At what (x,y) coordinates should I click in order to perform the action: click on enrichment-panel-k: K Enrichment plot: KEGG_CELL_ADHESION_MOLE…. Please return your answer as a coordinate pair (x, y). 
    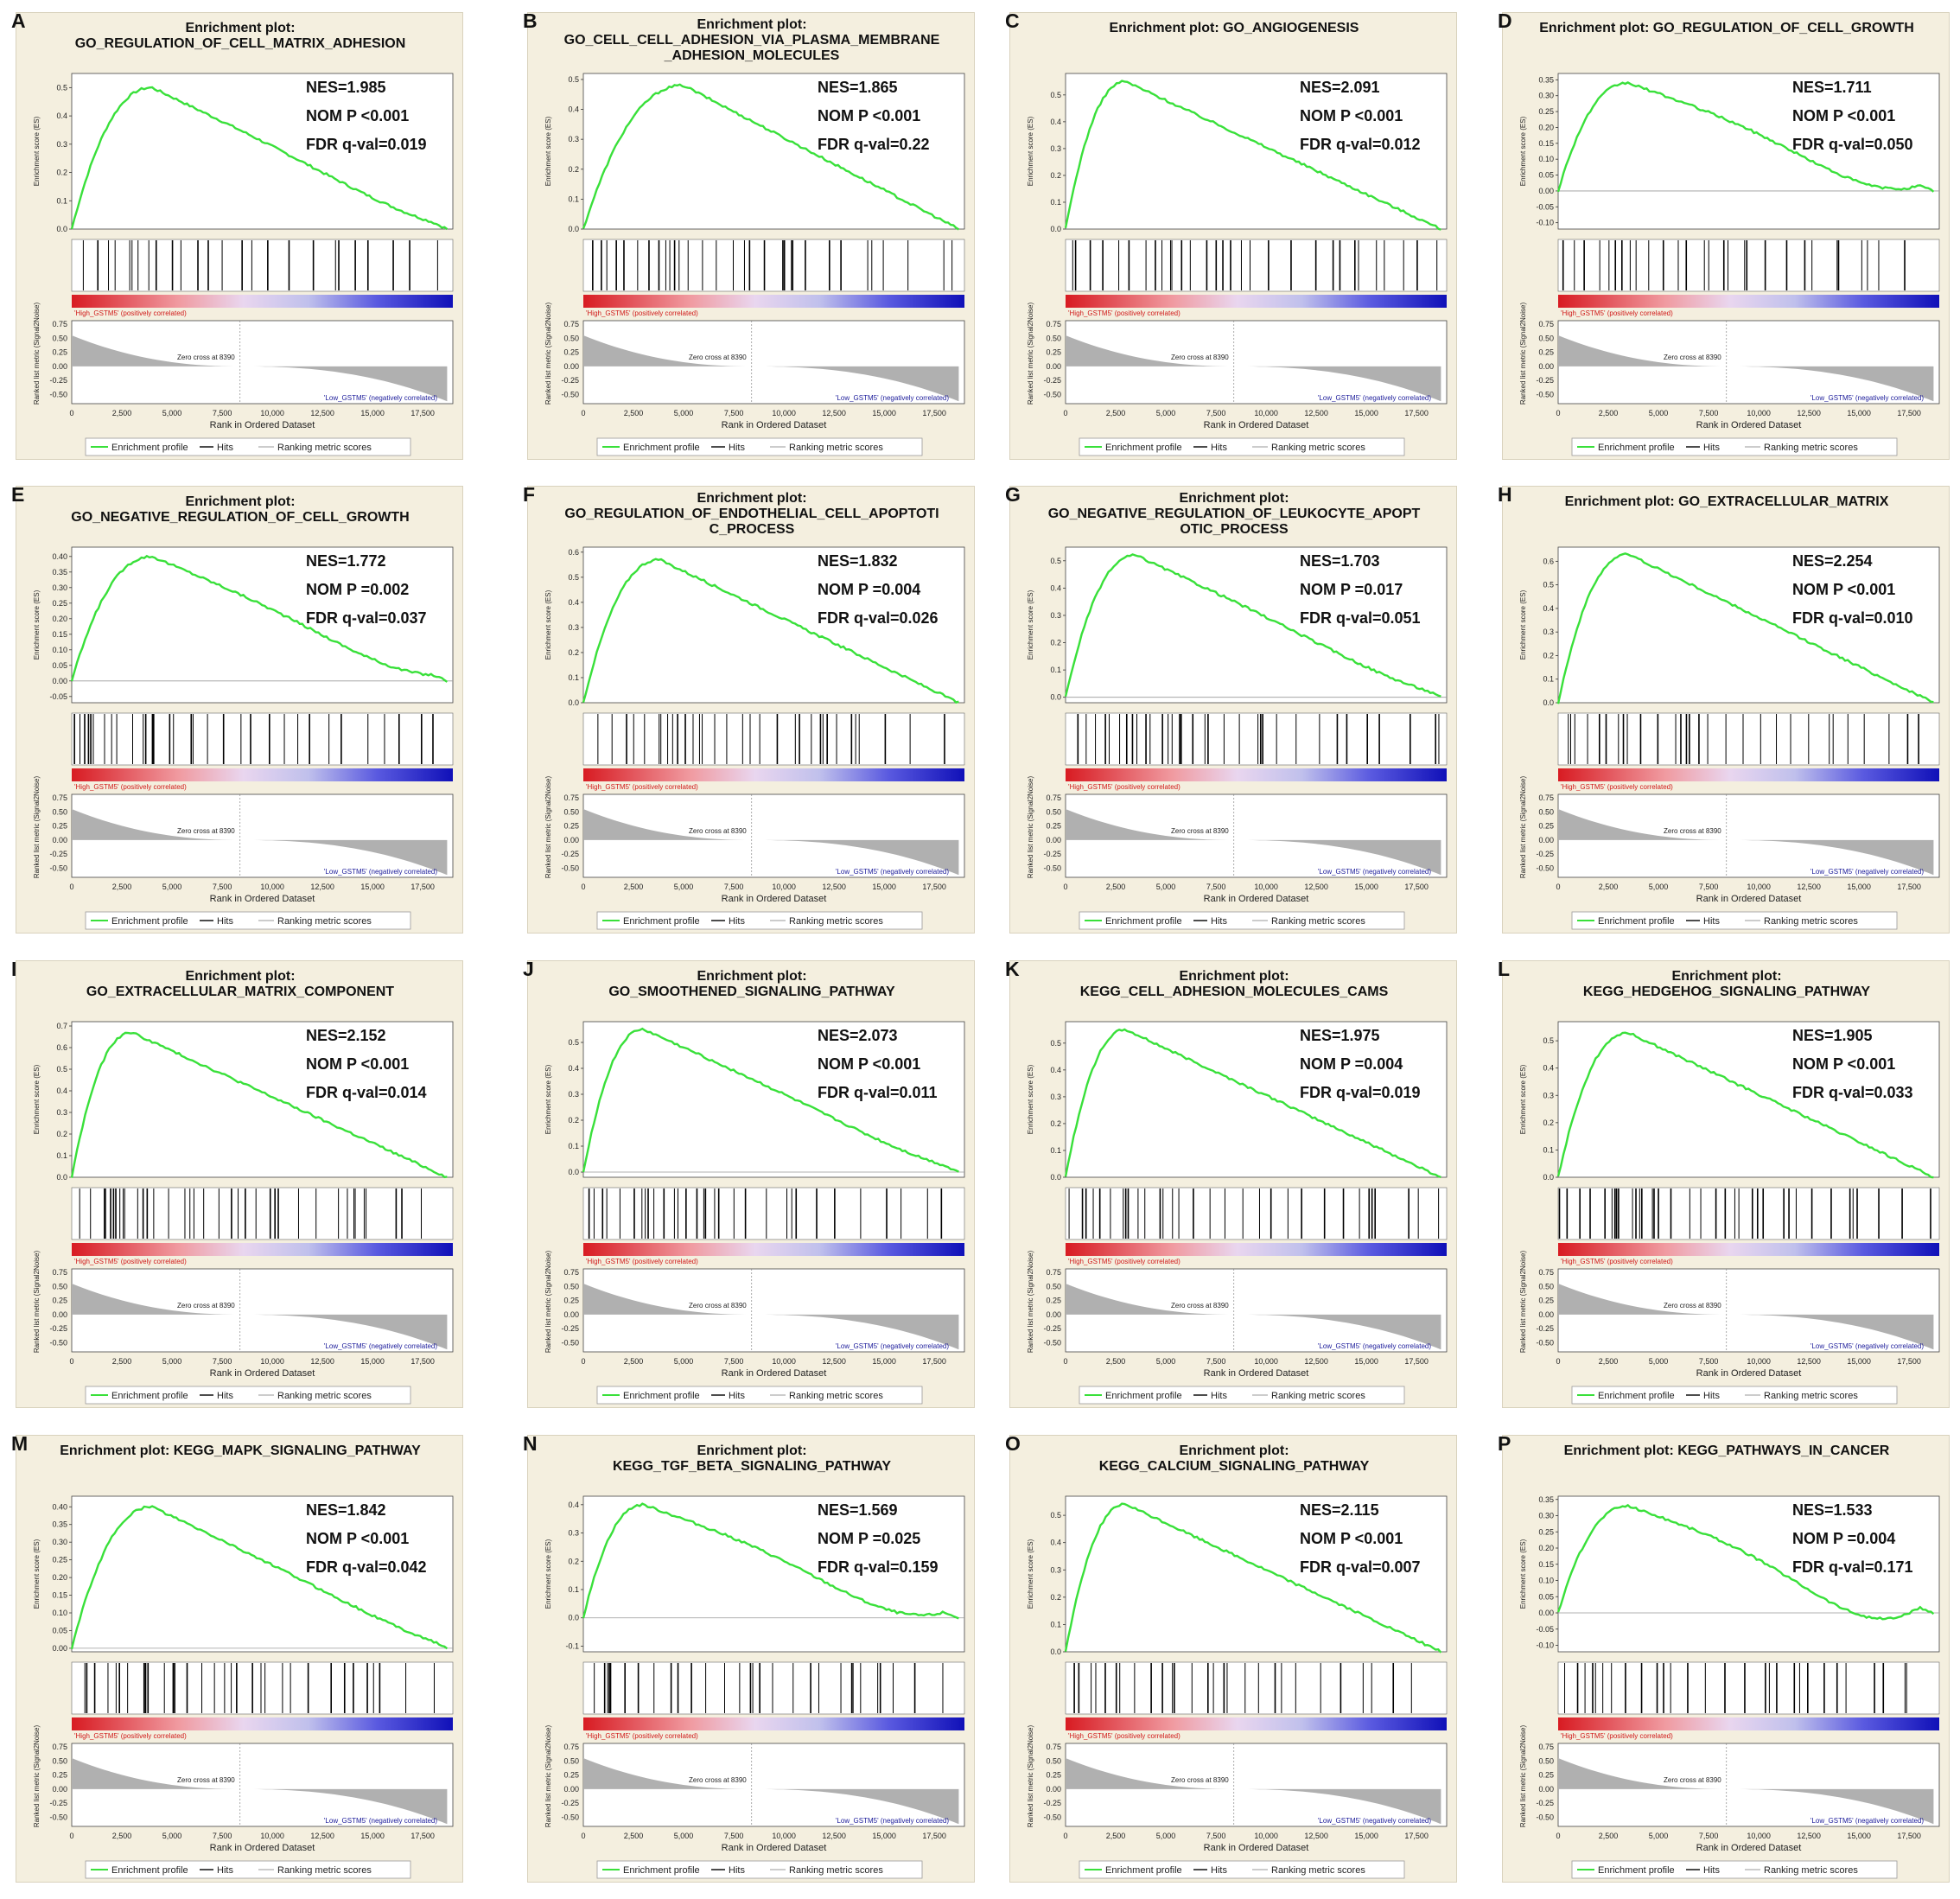
    Looking at the image, I should click on (1231, 1183).